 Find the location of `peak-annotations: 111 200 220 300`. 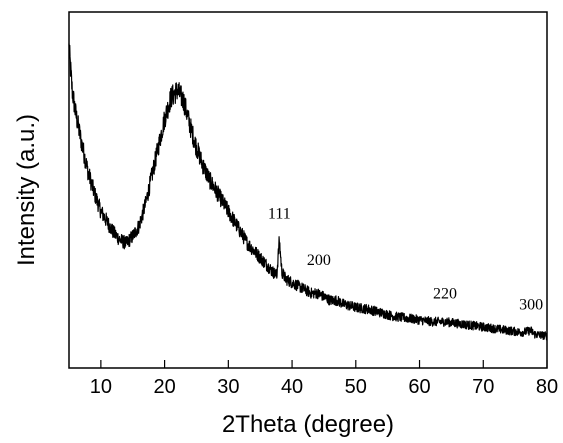

peak-annotations: 111 200 220 300 is located at coordinates (405, 259).